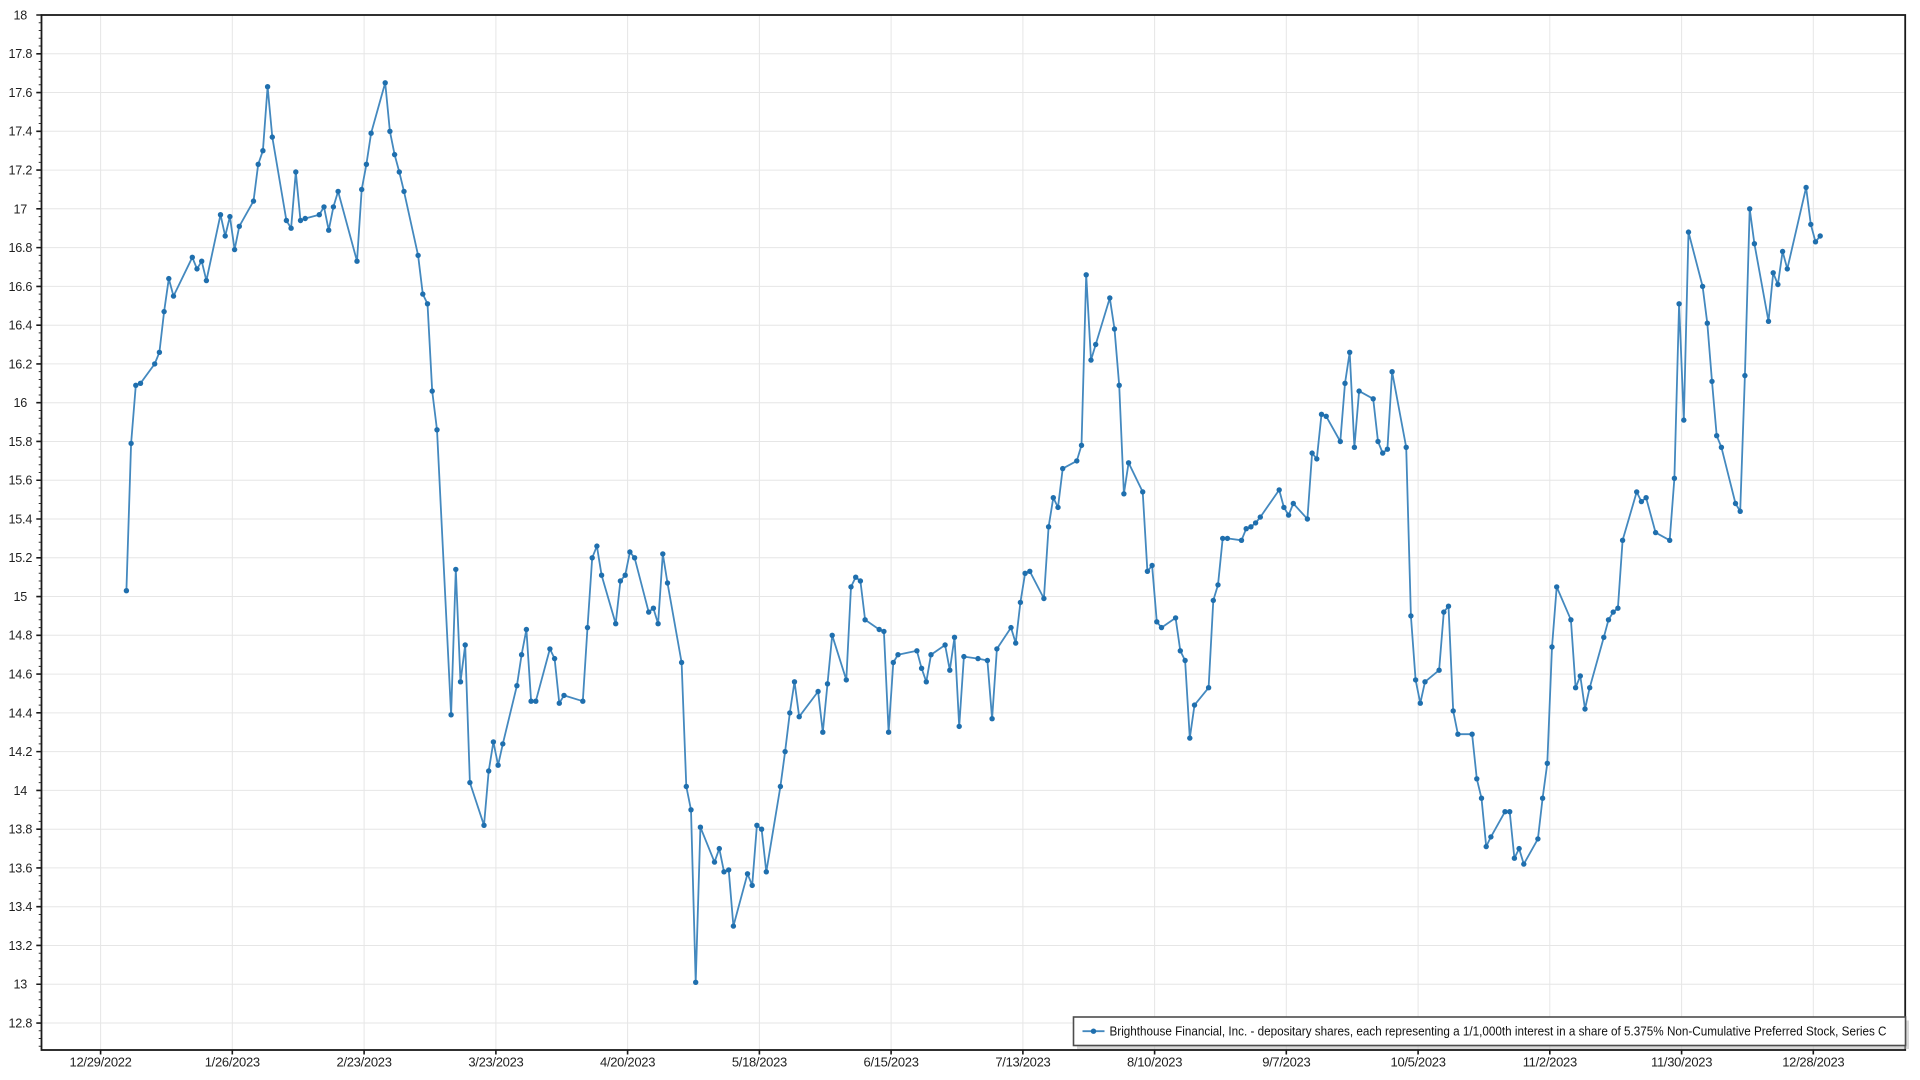  What do you see at coordinates (20, 15) in the screenshot?
I see `svg-text: 18` at bounding box center [20, 15].